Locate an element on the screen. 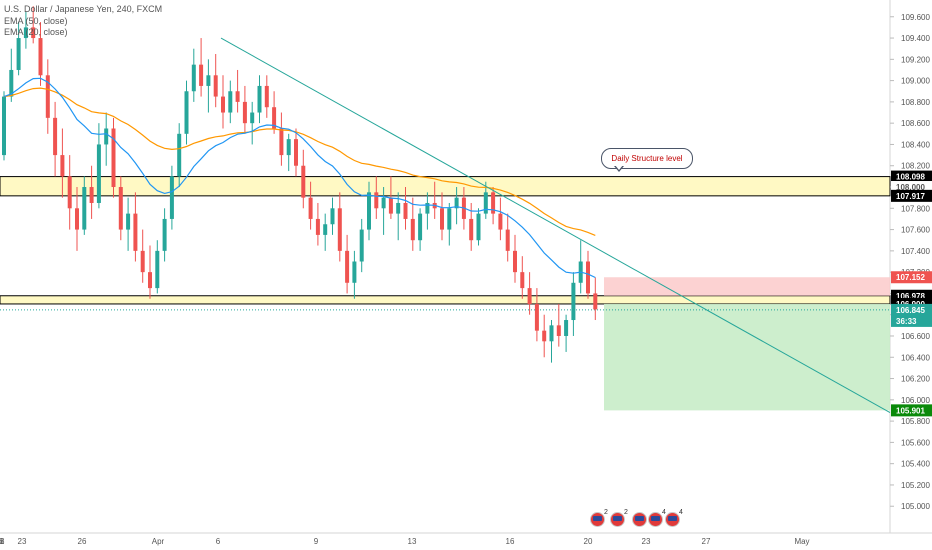 The width and height of the screenshot is (932, 550). x-tick-label: 13 is located at coordinates (412, 541).